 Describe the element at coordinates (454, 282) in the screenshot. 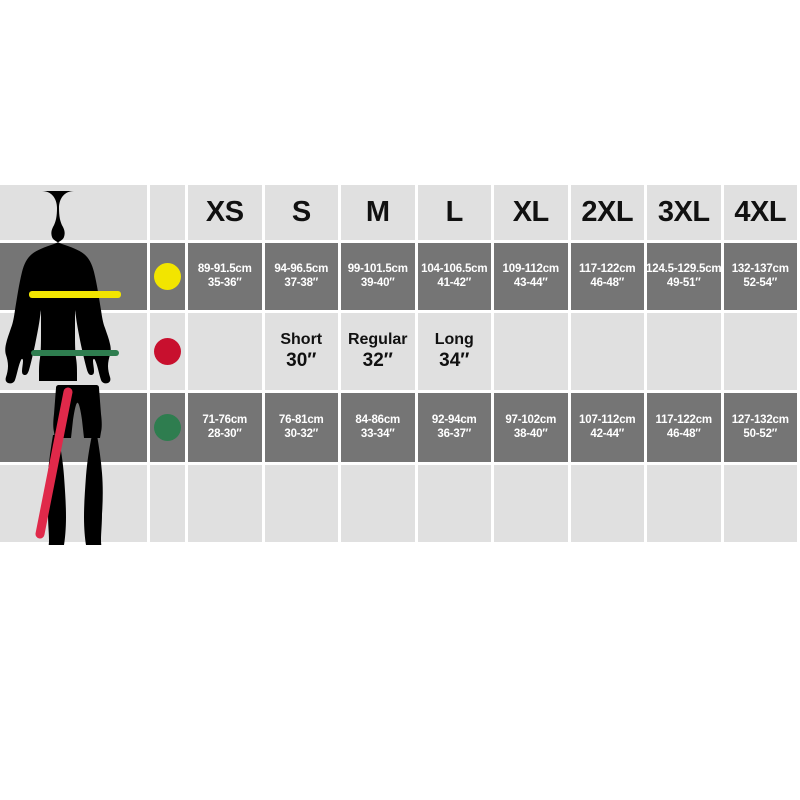

I see `chest-value-imperial: 41-42″` at that location.